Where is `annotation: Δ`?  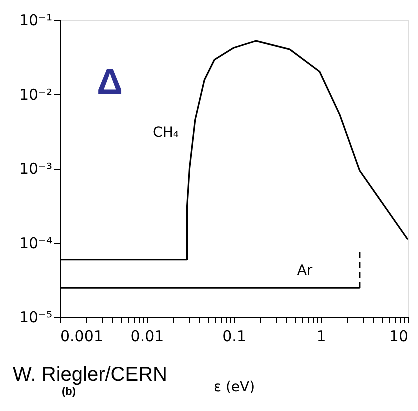
annotation: Δ is located at coordinates (110, 81).